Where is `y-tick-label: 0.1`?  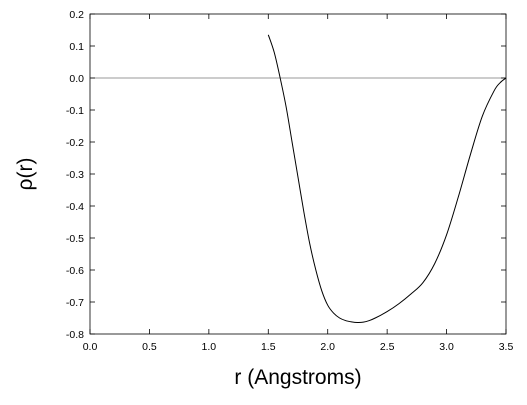 y-tick-label: 0.1 is located at coordinates (76, 47).